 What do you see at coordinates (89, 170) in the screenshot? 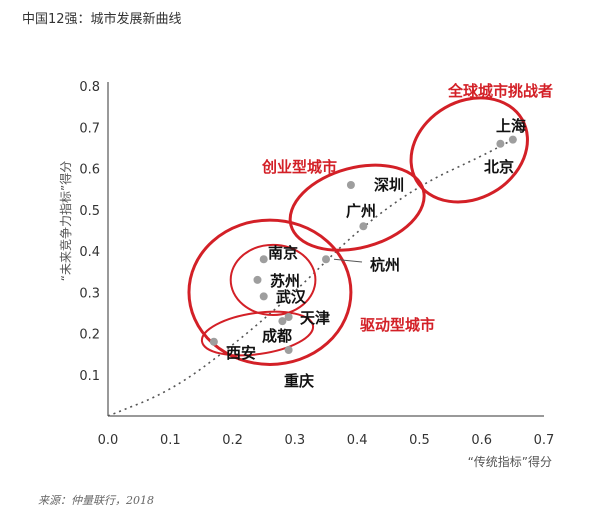
I see `y-tick-label: 0.6` at bounding box center [89, 170].